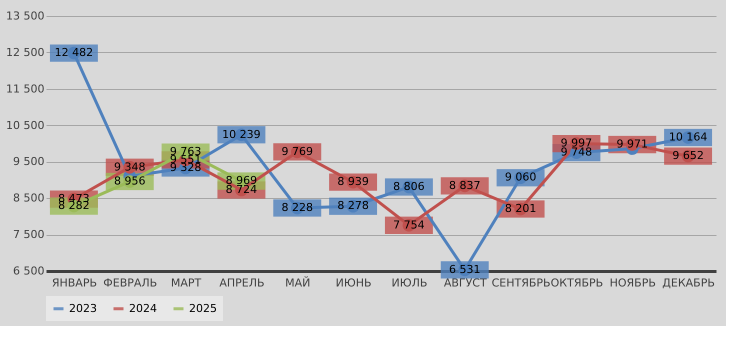  What do you see at coordinates (25, 125) in the screenshot?
I see `y-tick-label: 10 500` at bounding box center [25, 125].